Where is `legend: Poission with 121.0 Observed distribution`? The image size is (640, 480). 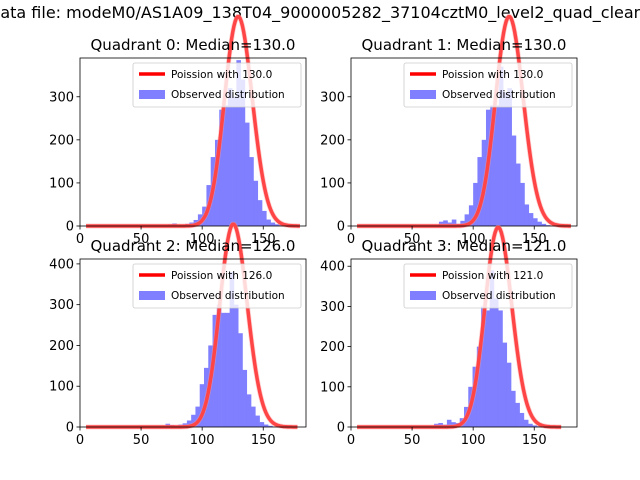 legend: Poission with 121.0 Observed distribution is located at coordinates (488, 286).